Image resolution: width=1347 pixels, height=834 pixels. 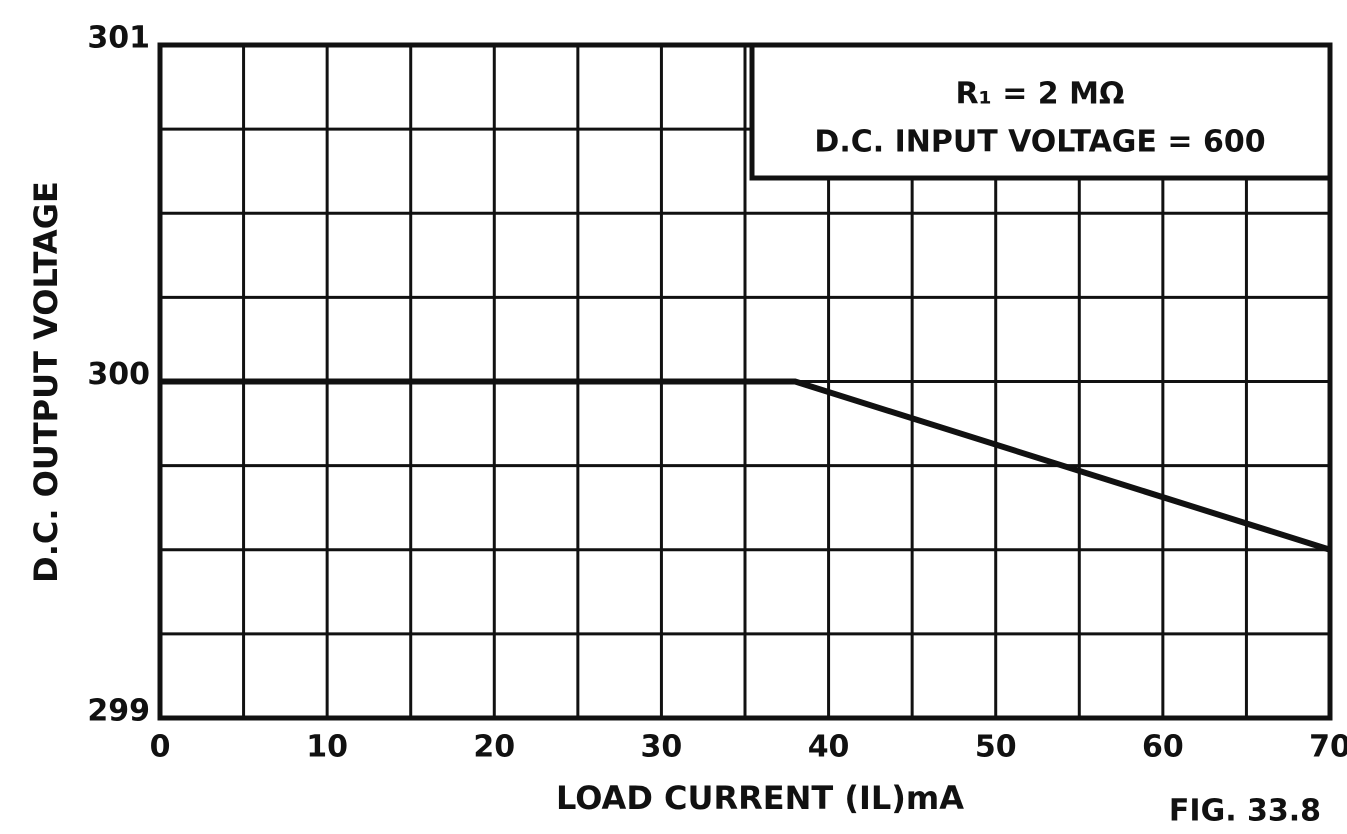 What do you see at coordinates (46, 382) in the screenshot?
I see `y-axis-label: D.C. OUTPUT VOLTAGE` at bounding box center [46, 382].